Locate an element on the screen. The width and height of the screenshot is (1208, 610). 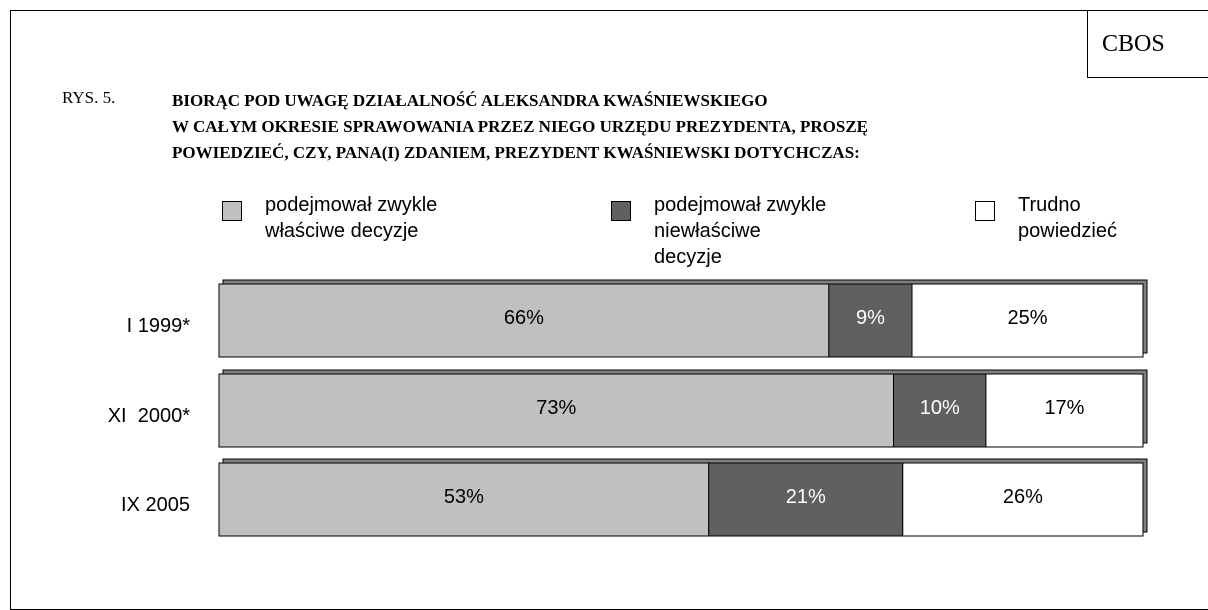
source: CBOS is located at coordinates (1147, 44).